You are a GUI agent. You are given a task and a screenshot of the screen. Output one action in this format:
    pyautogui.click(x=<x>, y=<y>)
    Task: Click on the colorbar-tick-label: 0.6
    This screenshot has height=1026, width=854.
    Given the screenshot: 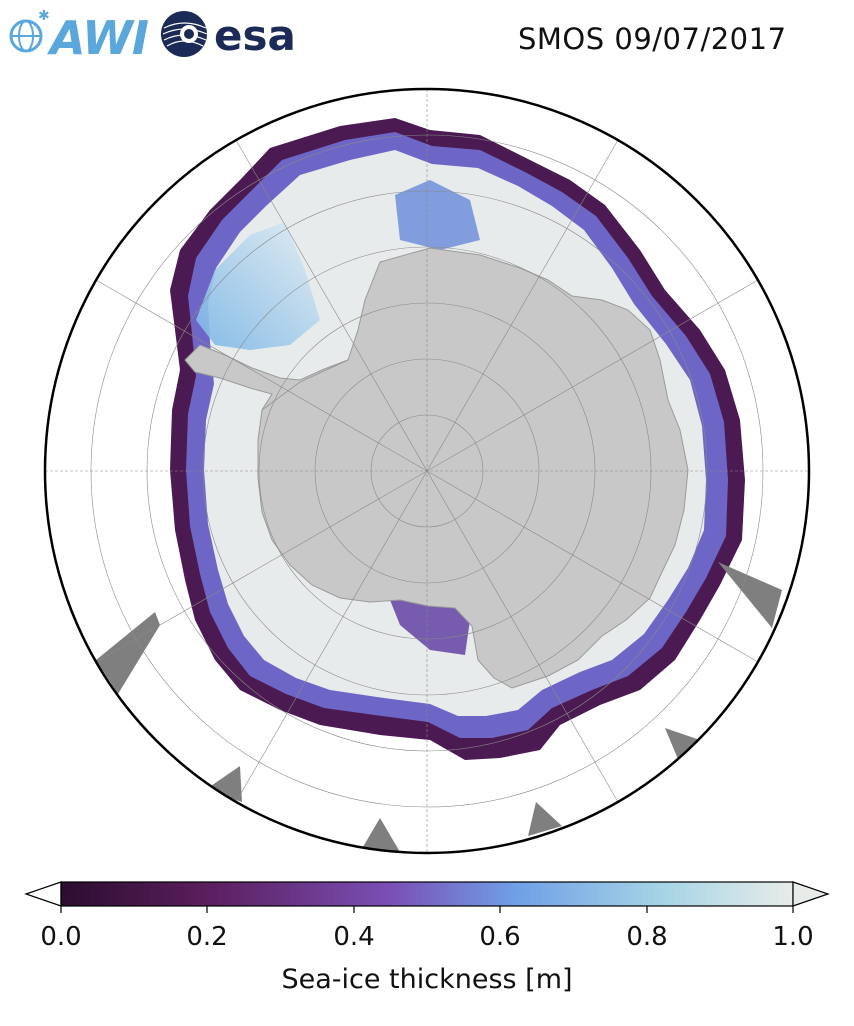 What is the action you would take?
    pyautogui.click(x=500, y=937)
    